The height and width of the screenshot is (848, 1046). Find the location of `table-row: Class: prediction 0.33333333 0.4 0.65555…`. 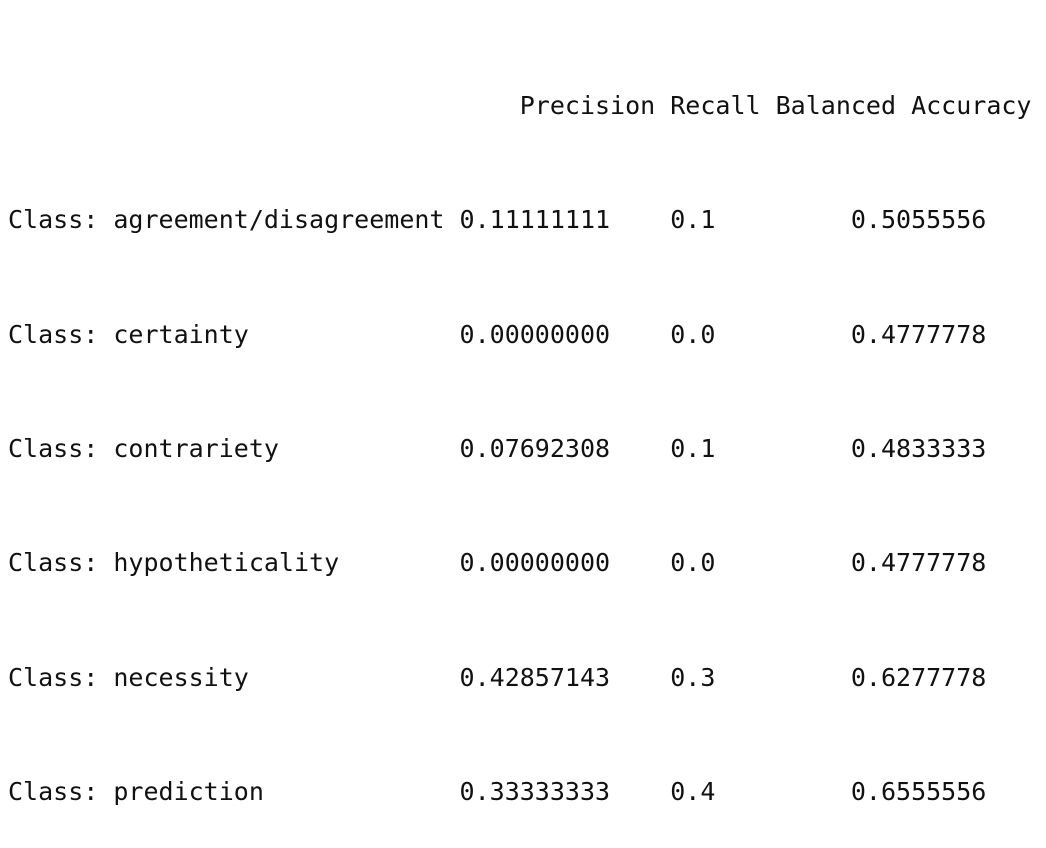

table-row: Class: prediction 0.33333333 0.4 0.65555… is located at coordinates (497, 791).